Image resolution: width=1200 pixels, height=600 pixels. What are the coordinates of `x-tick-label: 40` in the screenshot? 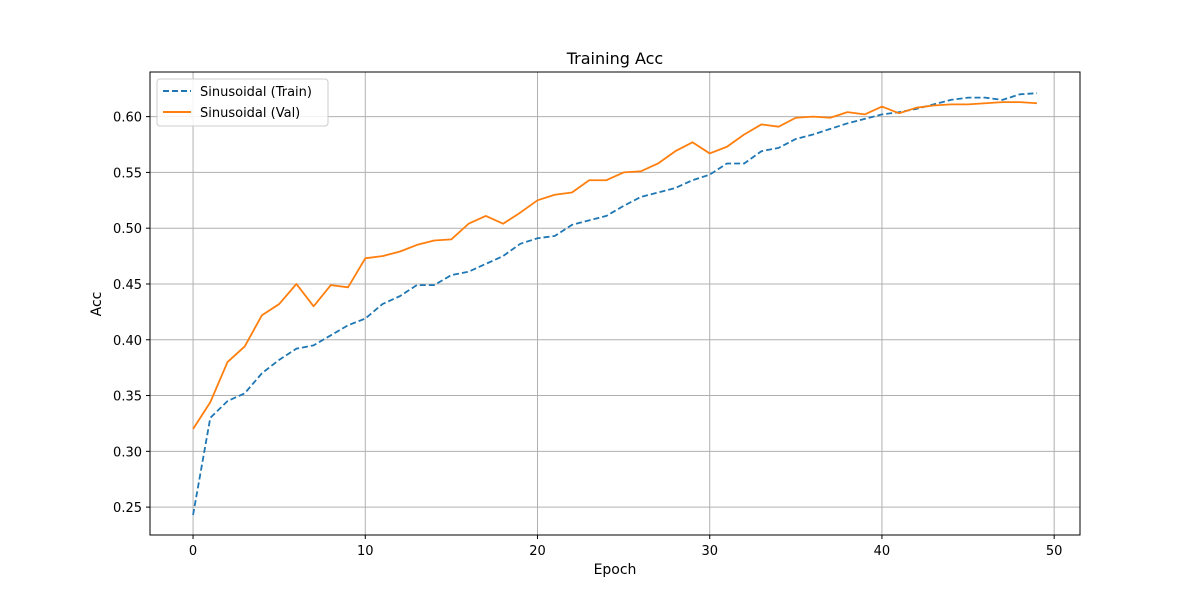 It's located at (882, 551).